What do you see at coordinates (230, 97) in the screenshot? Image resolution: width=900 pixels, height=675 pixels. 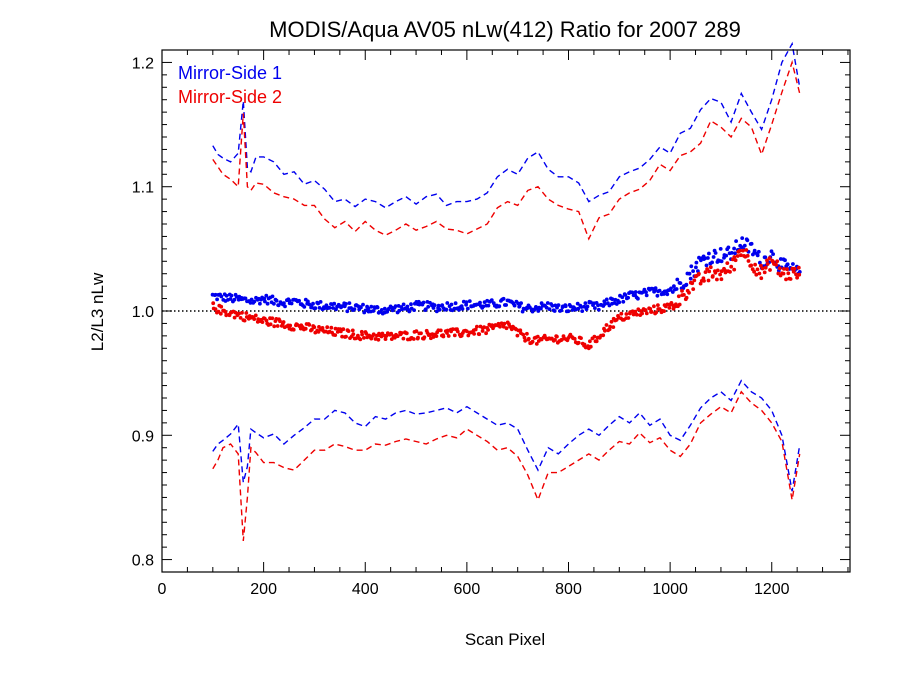 I see `legend-entry-2: Mirror-Side 2` at bounding box center [230, 97].